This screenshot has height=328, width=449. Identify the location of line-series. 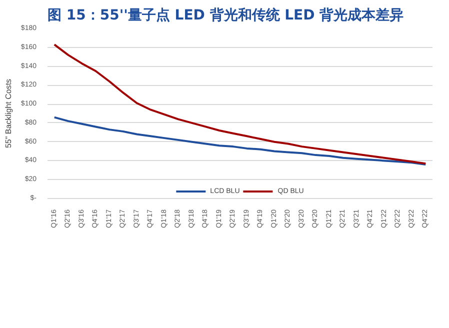
(240, 141).